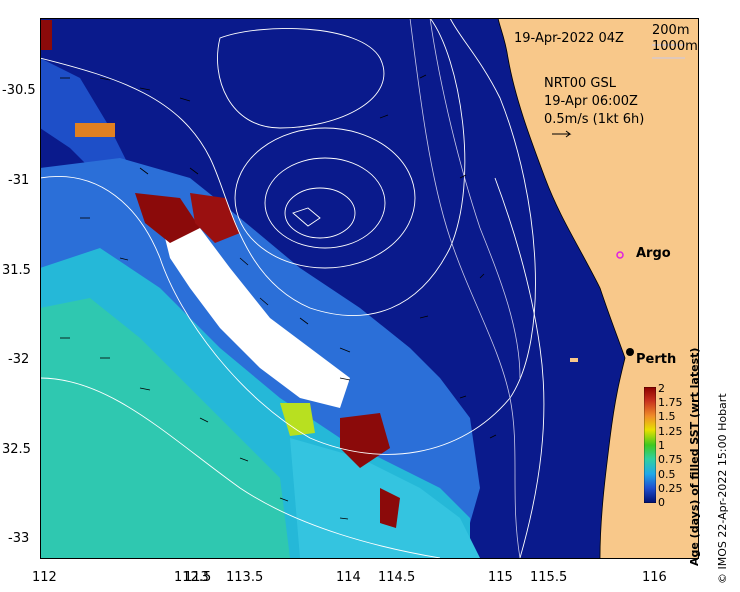 Image resolution: width=740 pixels, height=592 pixels. What do you see at coordinates (569, 38) in the screenshot?
I see `date-label: 19-Apr-2022 04Z` at bounding box center [569, 38].